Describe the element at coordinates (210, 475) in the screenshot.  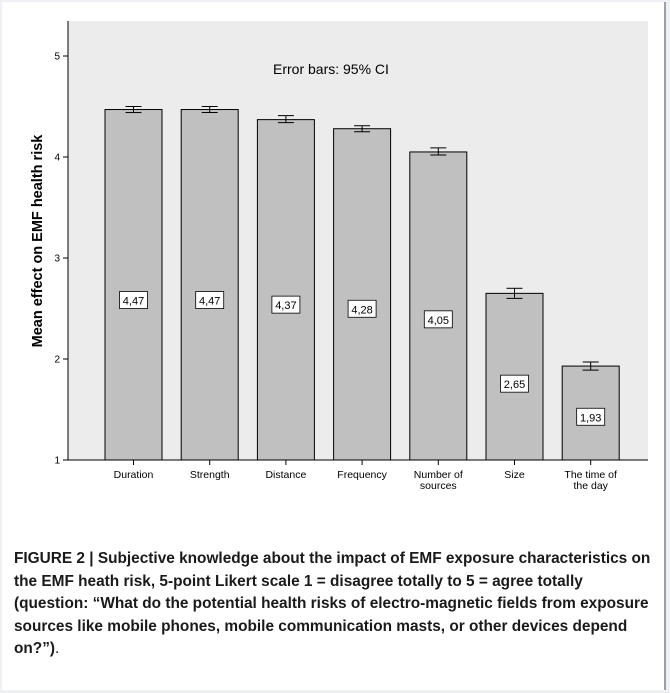
I see `x-tick-label: Strength` at that location.